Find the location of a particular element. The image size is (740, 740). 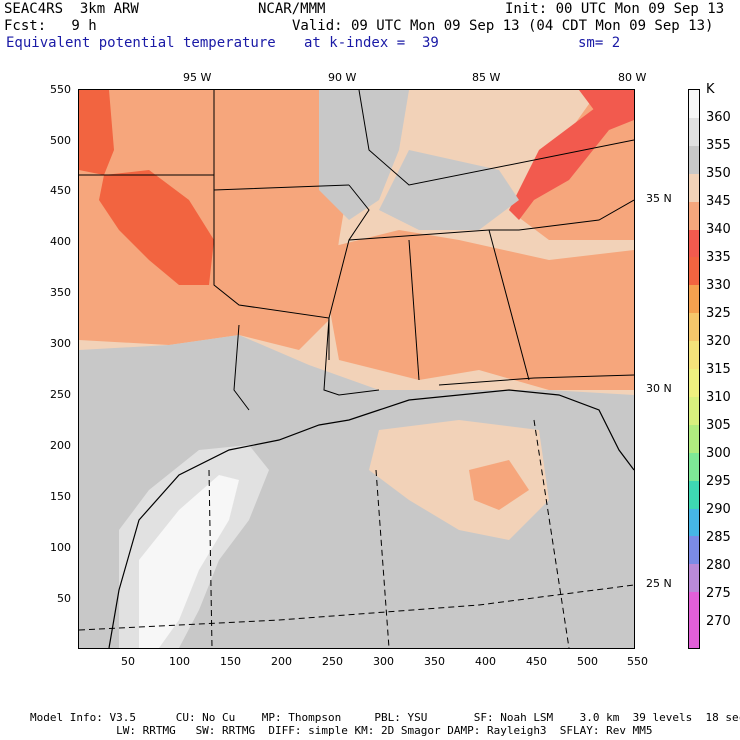

colorbar-label: 270 is located at coordinates (718, 621).